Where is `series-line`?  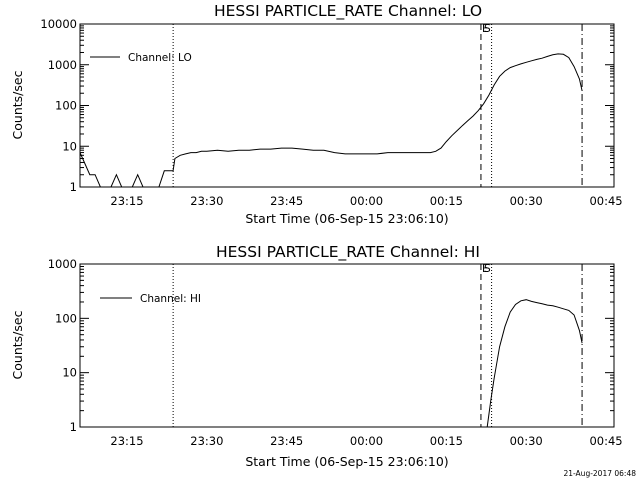 series-line is located at coordinates (534, 363).